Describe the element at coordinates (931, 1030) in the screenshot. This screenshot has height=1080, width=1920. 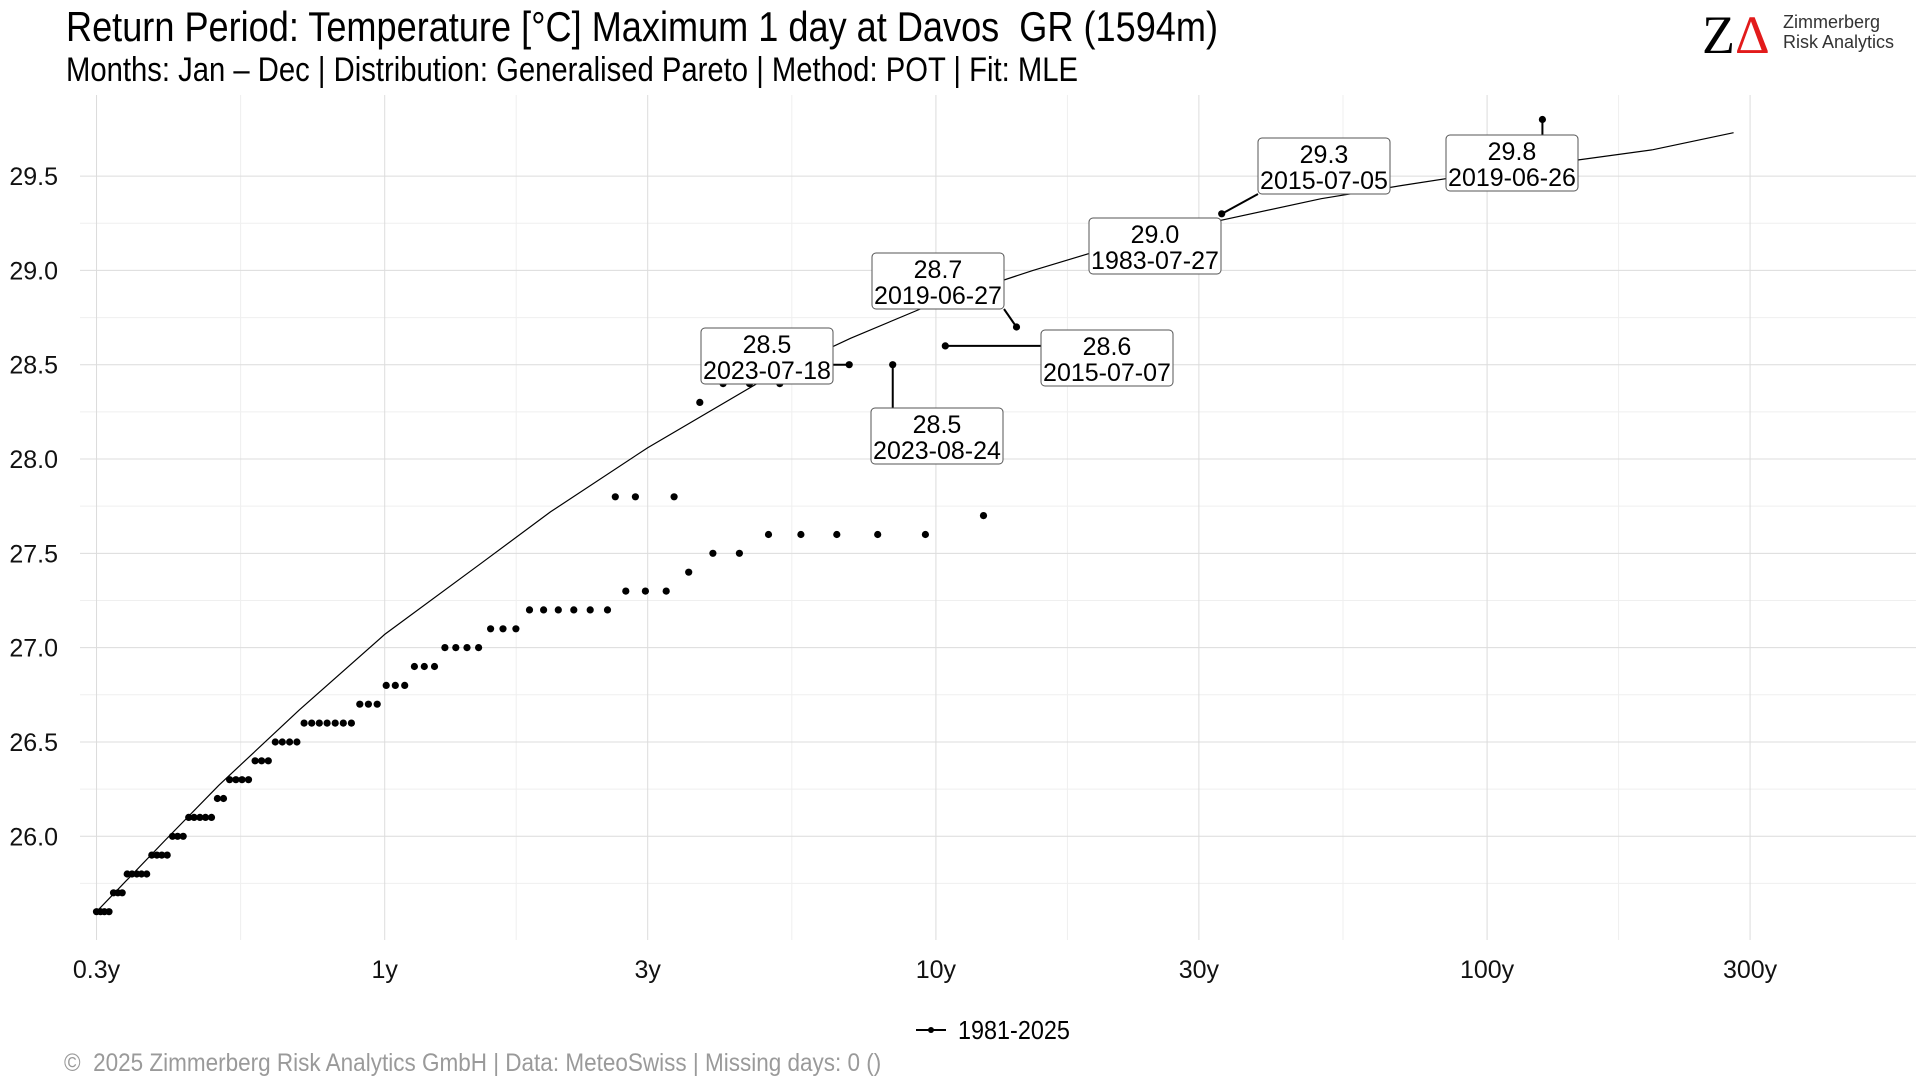
I see `legend-swatch` at that location.